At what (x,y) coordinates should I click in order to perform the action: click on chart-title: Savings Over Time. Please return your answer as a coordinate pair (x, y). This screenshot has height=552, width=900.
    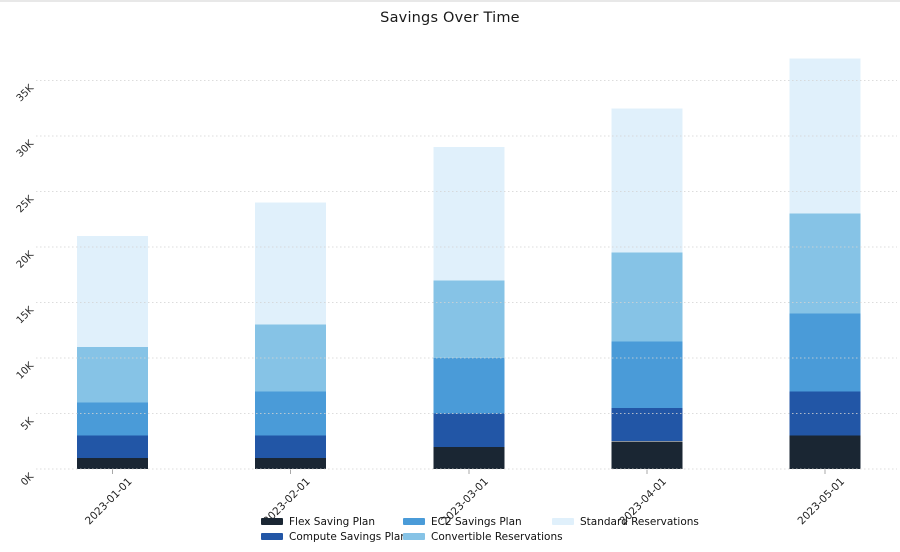
    Looking at the image, I should click on (450, 18).